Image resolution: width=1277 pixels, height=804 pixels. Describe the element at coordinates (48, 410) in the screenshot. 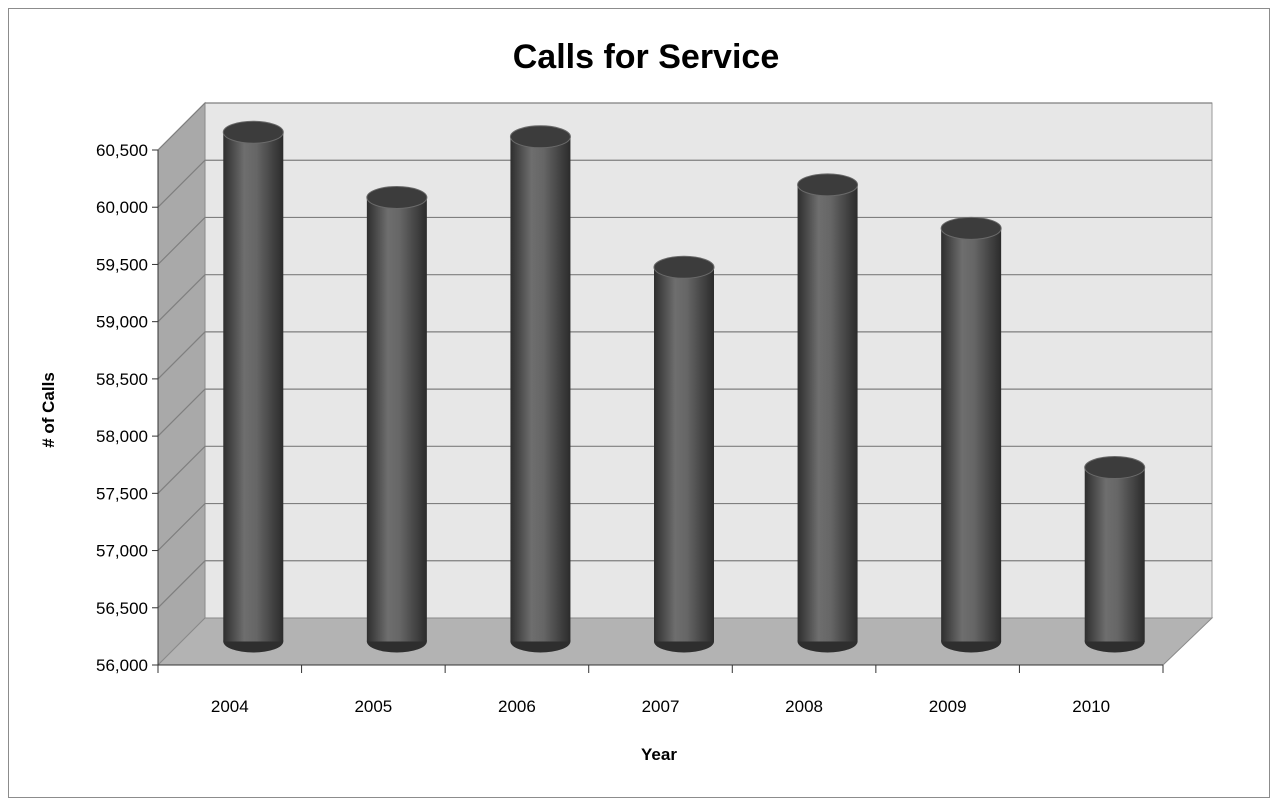

I see `y-axis-title: # of Calls` at that location.